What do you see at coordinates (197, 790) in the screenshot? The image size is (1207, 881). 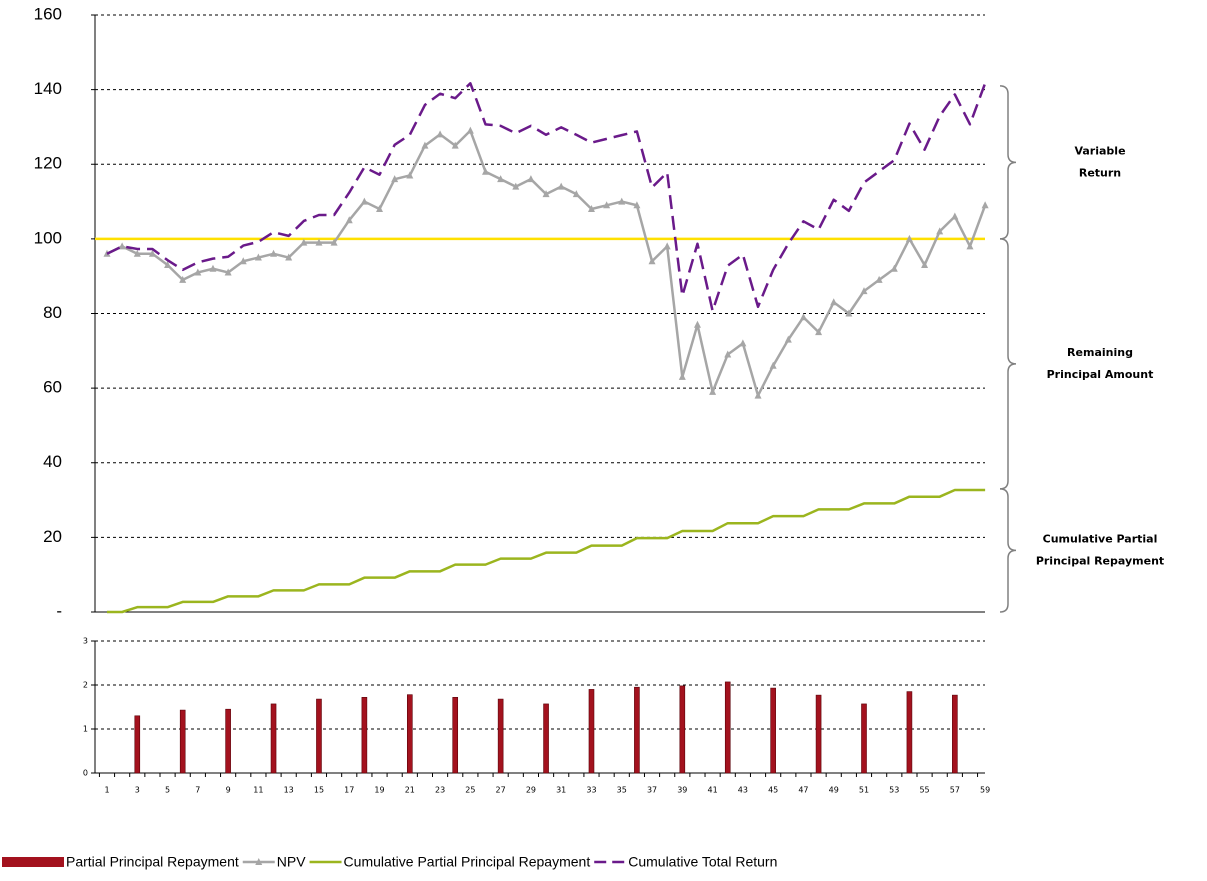 I see `x-tick-label: 7` at bounding box center [197, 790].